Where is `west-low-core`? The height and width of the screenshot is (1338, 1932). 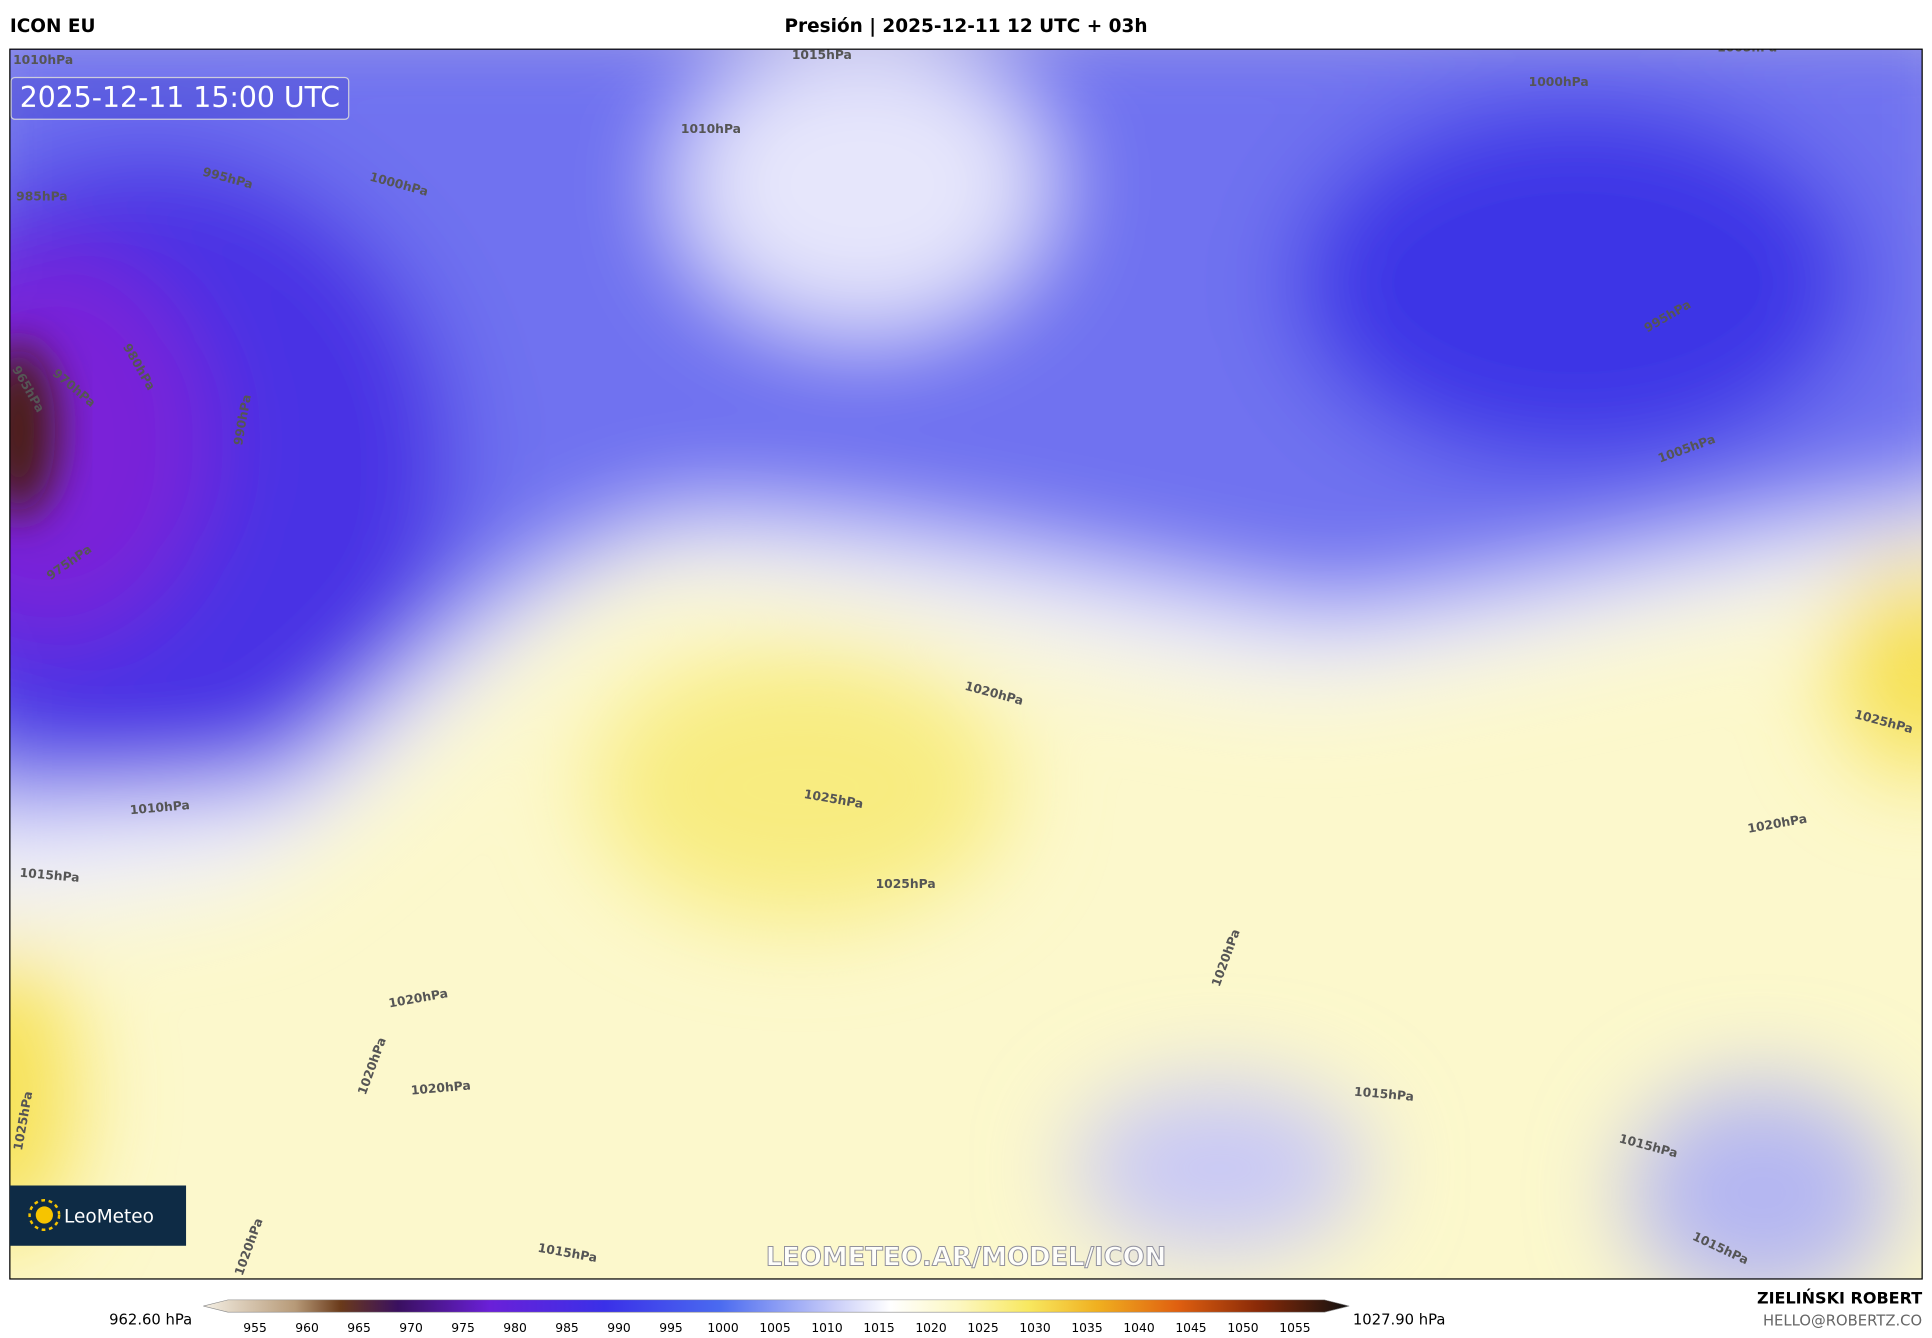 west-low-core is located at coordinates (109, 443).